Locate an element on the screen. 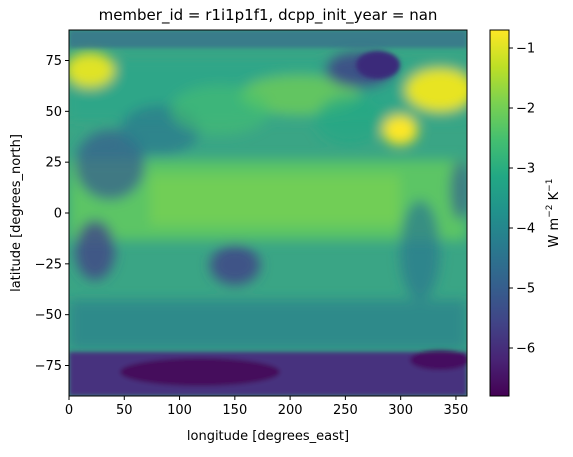  y-tick-label: 25 is located at coordinates (53, 163).